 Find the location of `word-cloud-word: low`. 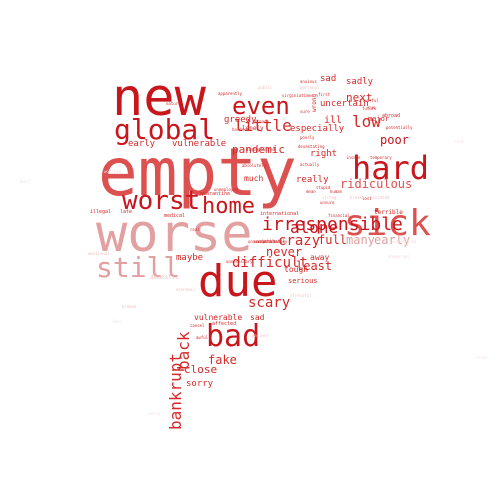

word-cloud-word: low is located at coordinates (366, 121).